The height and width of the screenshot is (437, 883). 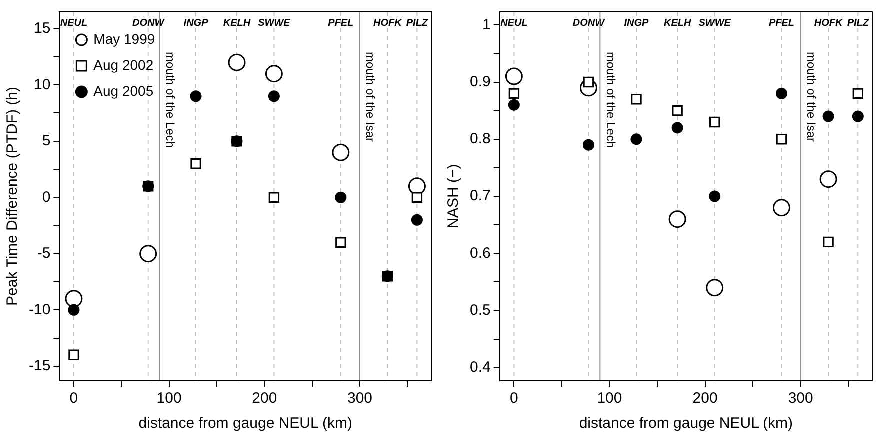 I want to click on legend-label: May 1999, so click(x=125, y=38).